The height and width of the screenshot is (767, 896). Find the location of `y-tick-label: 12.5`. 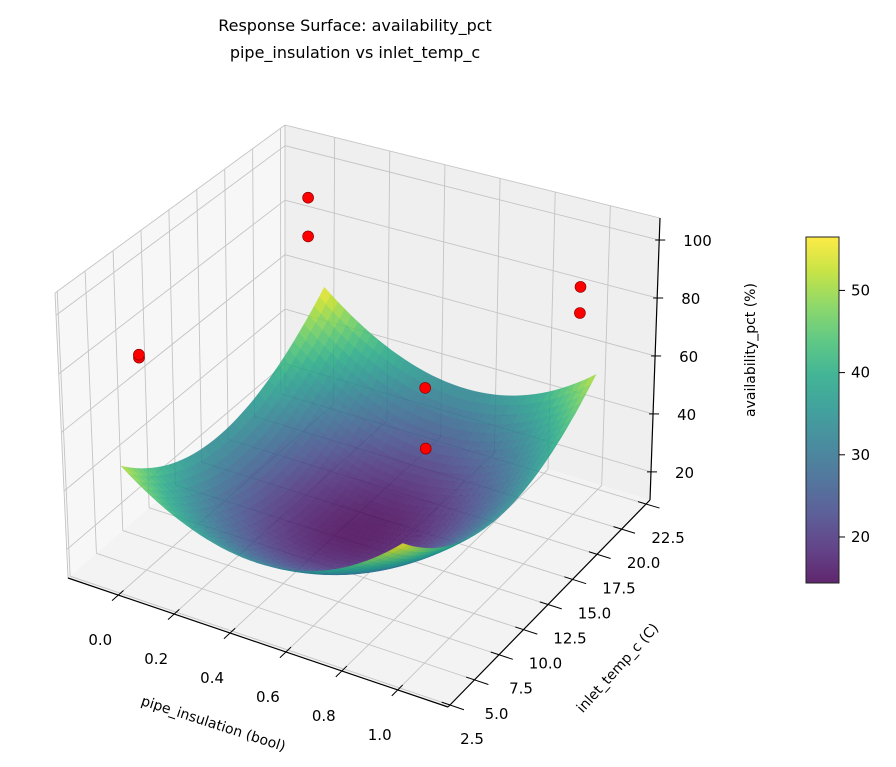

y-tick-label: 12.5 is located at coordinates (569, 639).